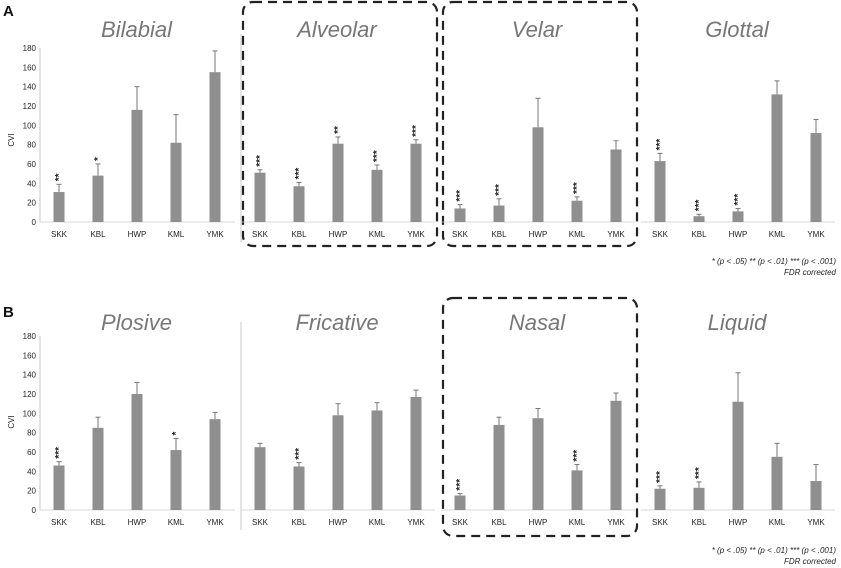 The width and height of the screenshot is (841, 568). Describe the element at coordinates (737, 29) in the screenshot. I see `panel-a-glottal-title: Glottal` at that location.